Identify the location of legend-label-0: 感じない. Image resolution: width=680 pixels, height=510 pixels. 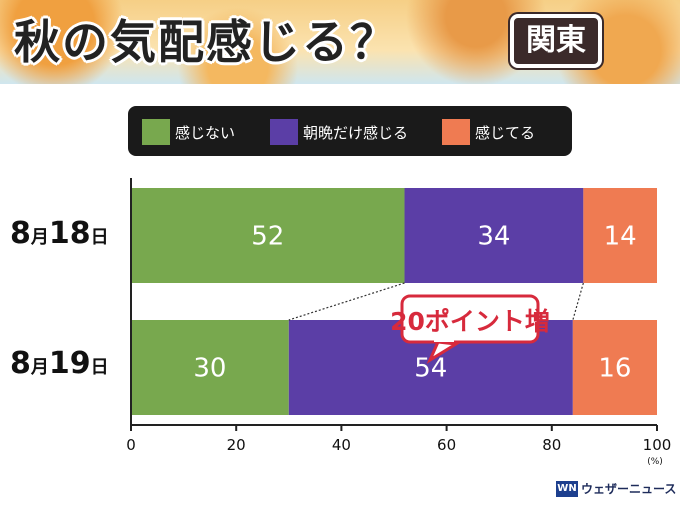
(205, 132).